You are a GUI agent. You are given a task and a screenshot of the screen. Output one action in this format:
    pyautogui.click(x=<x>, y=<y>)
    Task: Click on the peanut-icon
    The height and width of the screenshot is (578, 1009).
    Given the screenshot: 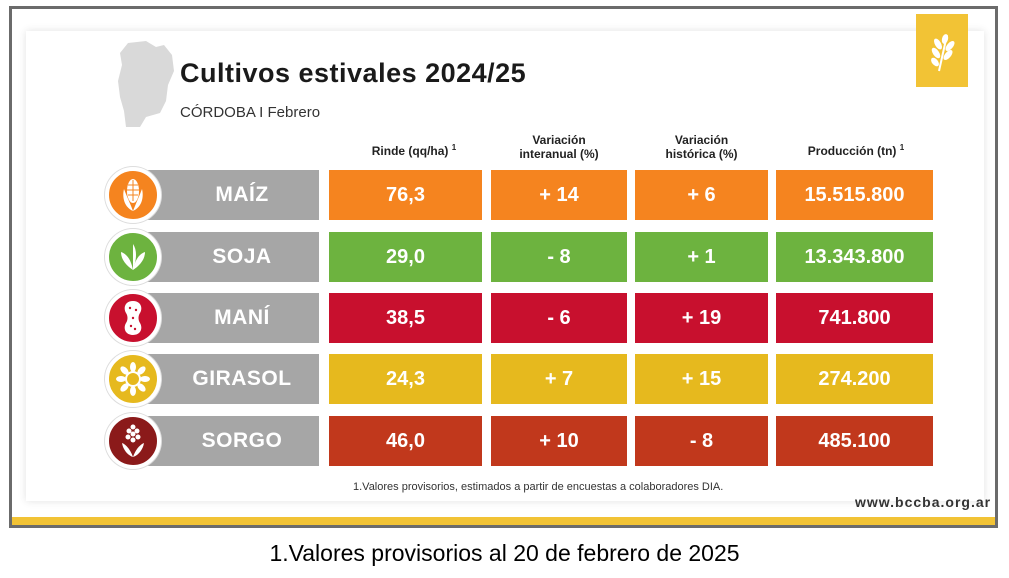 What is the action you would take?
    pyautogui.click(x=133, y=318)
    